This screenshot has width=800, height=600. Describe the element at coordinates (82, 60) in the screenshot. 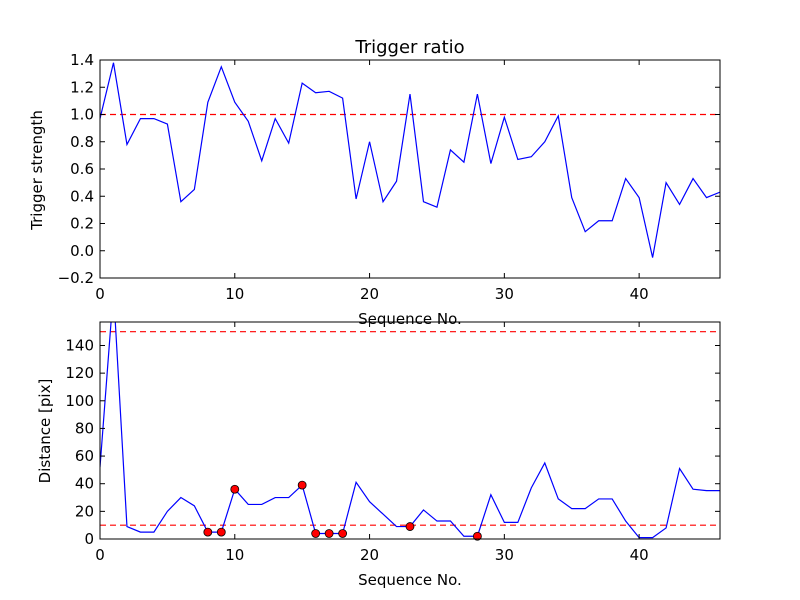

I see `y-tick-label: 1.4` at that location.